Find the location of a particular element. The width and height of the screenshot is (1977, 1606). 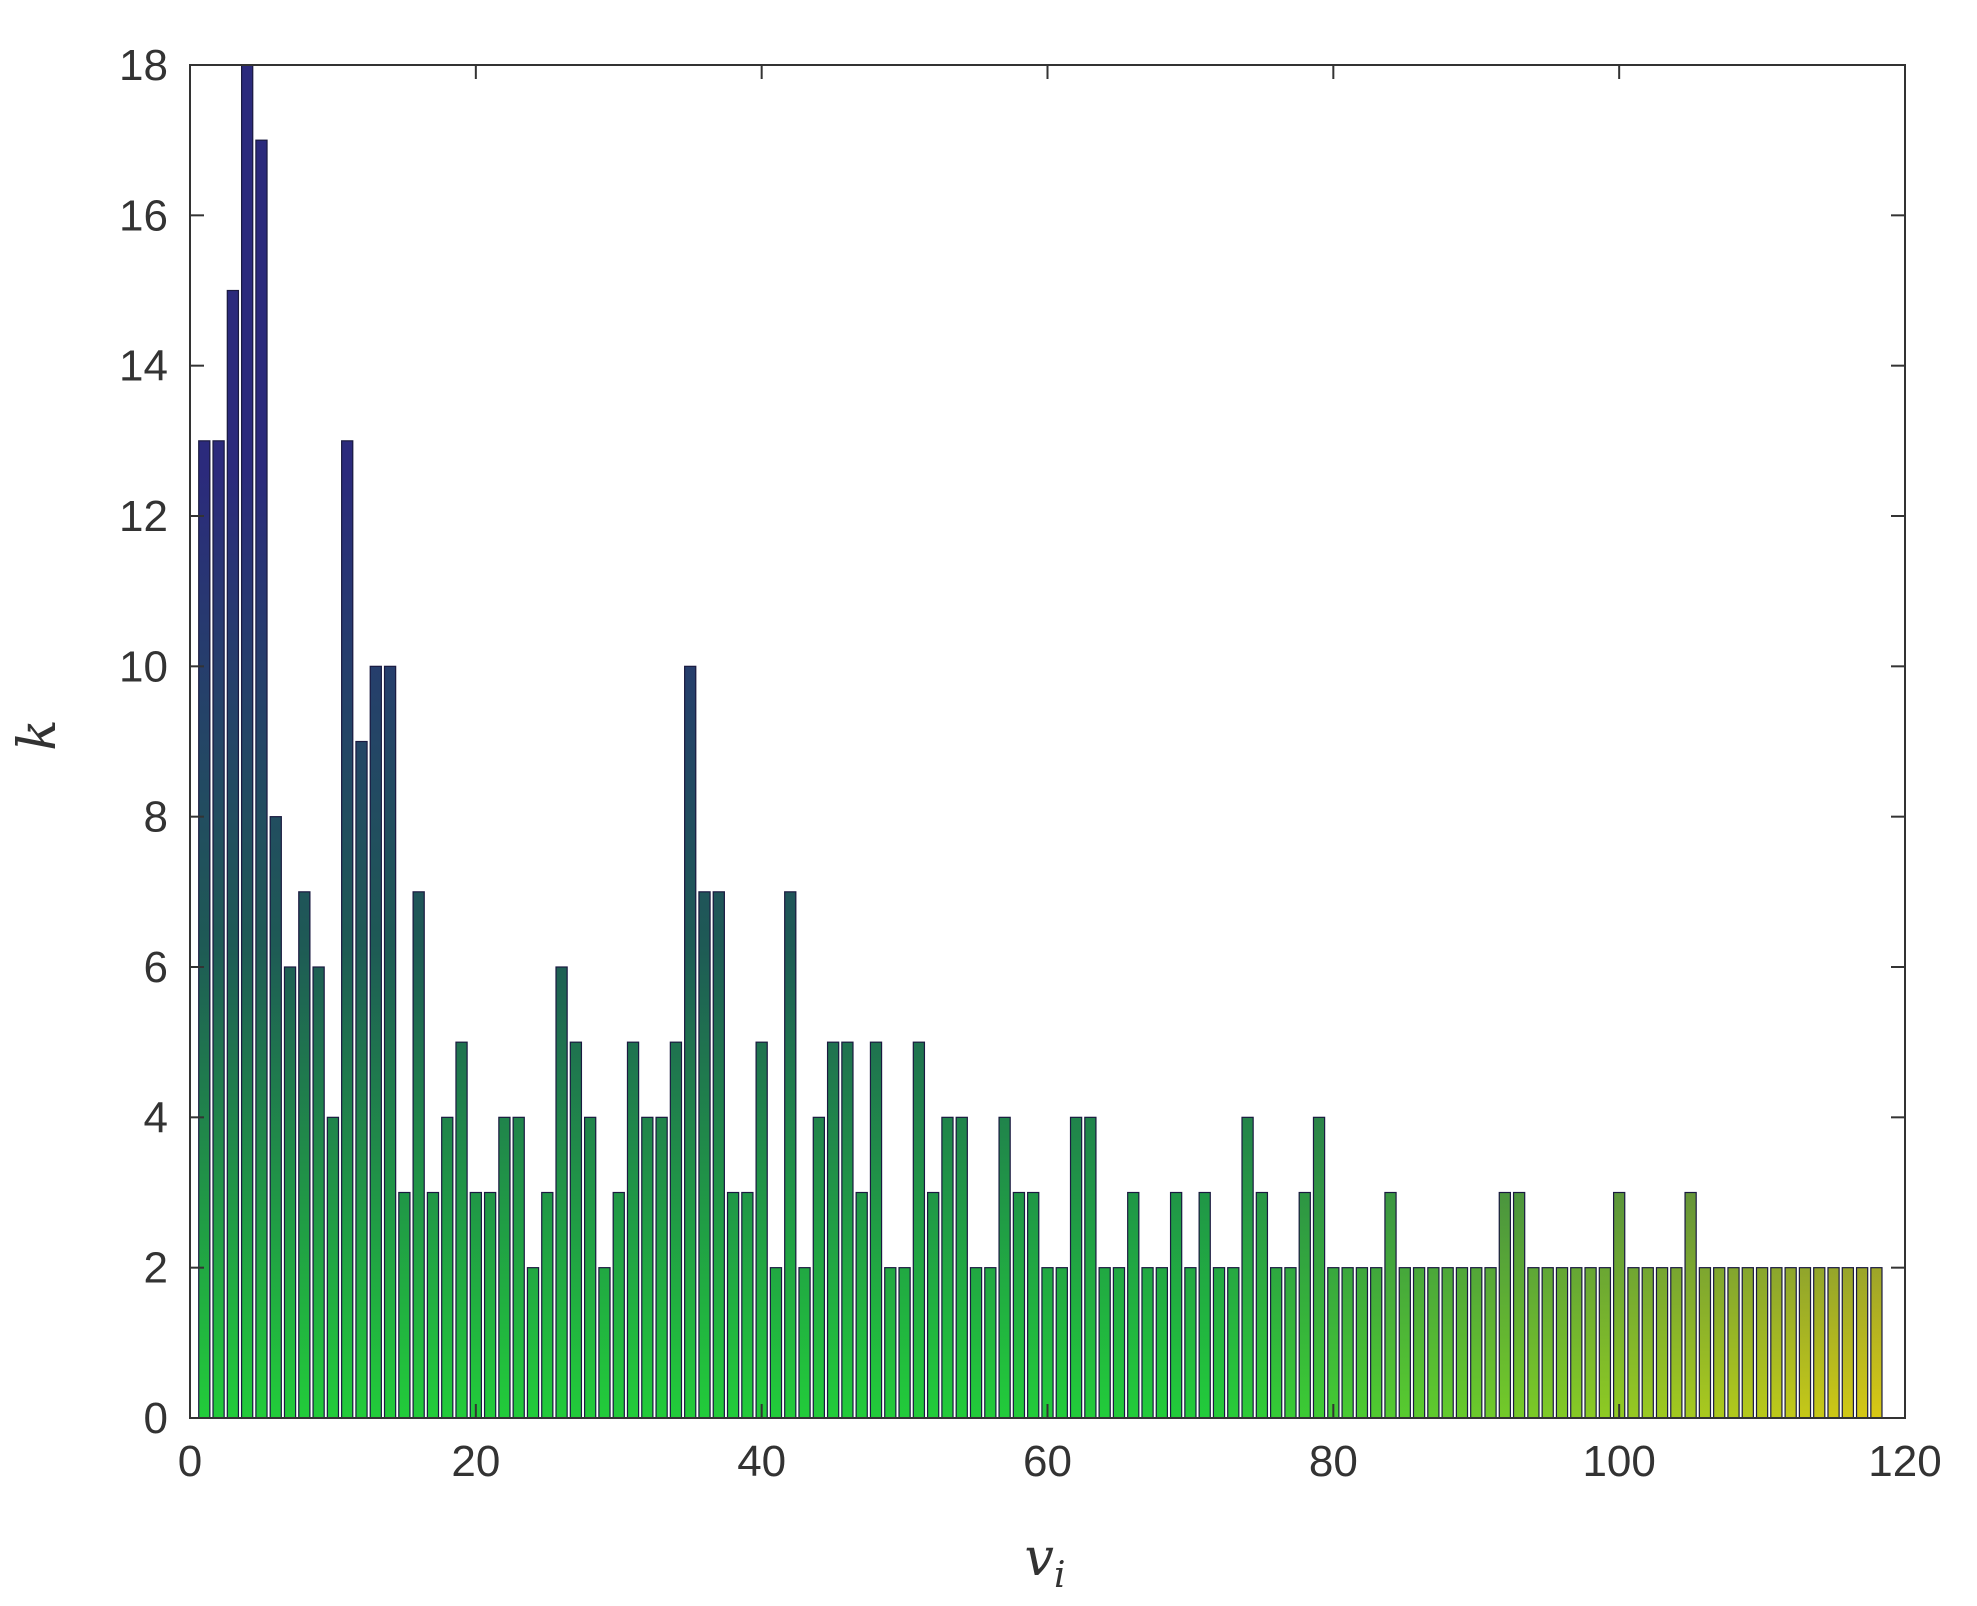

y-tick-label: 18 is located at coordinates (143, 65).